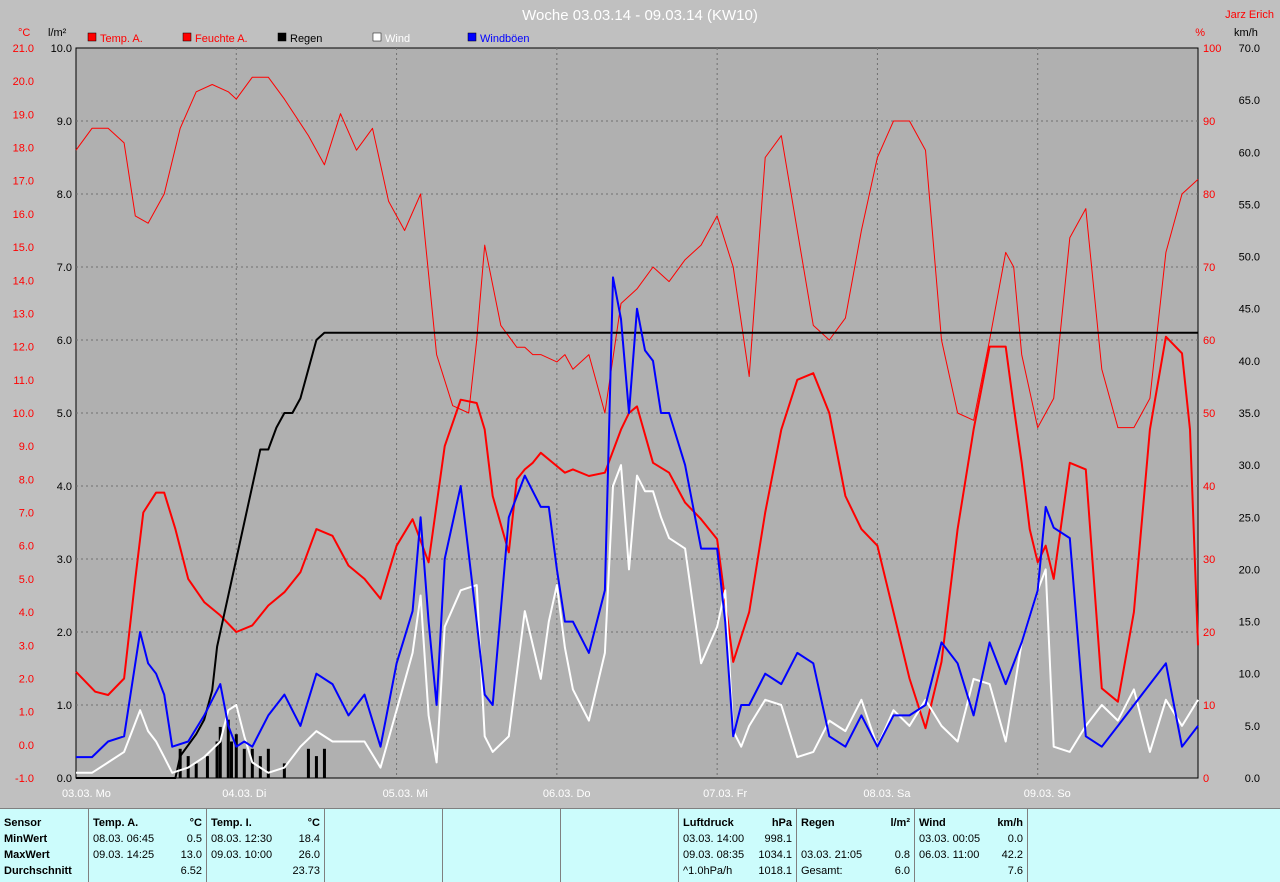 This screenshot has width=1280, height=882. Describe the element at coordinates (116, 823) in the screenshot. I see `stats-header: Temp. A.` at that location.